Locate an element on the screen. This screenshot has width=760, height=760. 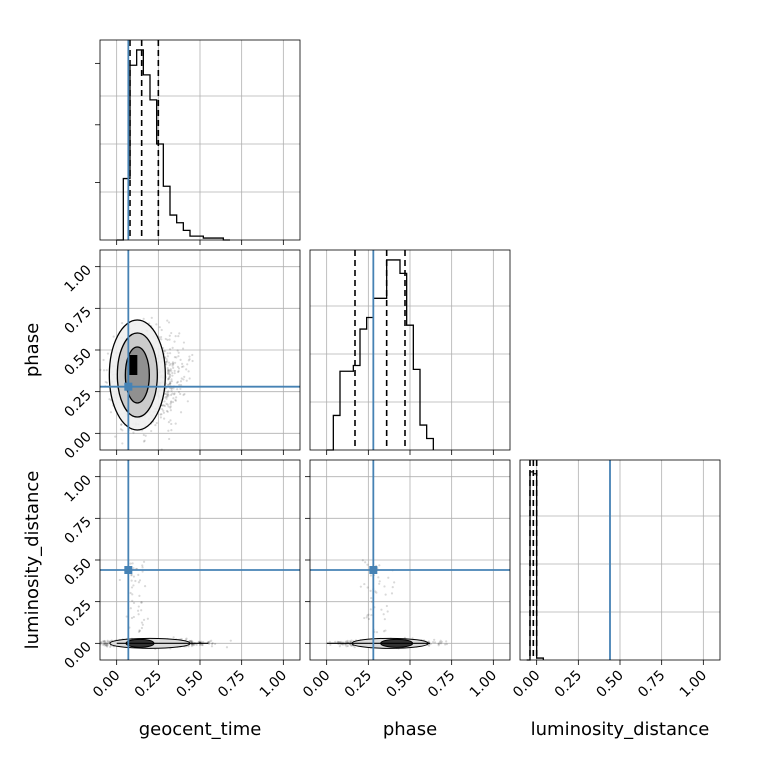
x-tick-label: 0.25 is located at coordinates (358, 684).